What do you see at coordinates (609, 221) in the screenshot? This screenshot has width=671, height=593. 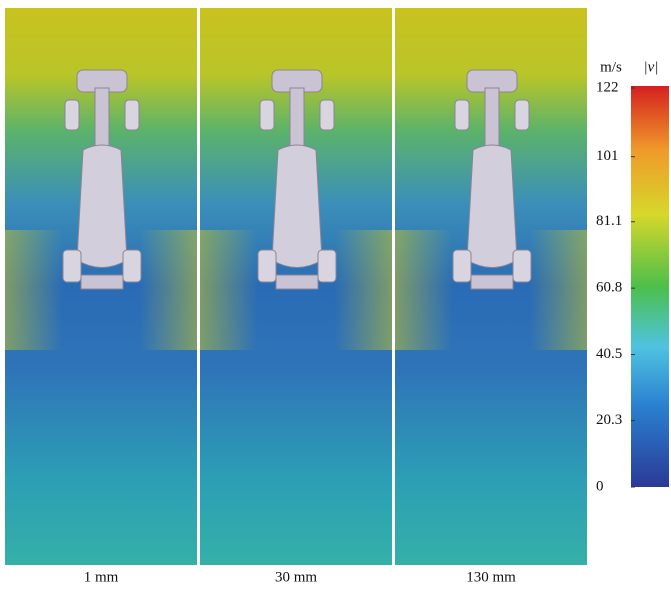 I see `colorbar-tick-label: 81.1` at bounding box center [609, 221].